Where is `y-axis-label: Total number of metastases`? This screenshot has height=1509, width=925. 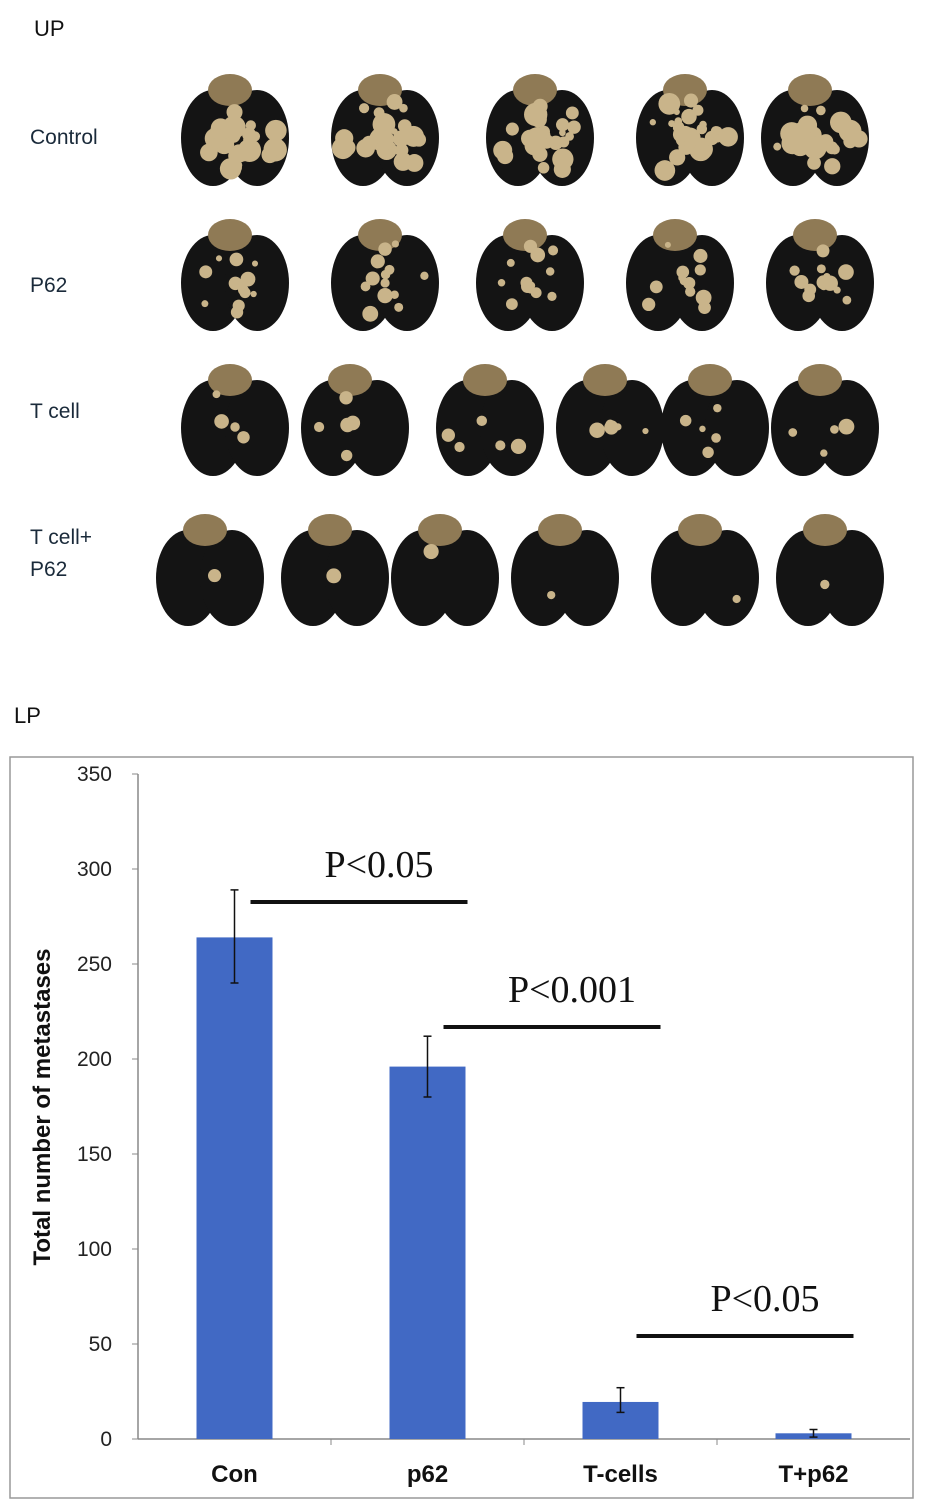 y-axis-label: Total number of metastases is located at coordinates (42, 1107).